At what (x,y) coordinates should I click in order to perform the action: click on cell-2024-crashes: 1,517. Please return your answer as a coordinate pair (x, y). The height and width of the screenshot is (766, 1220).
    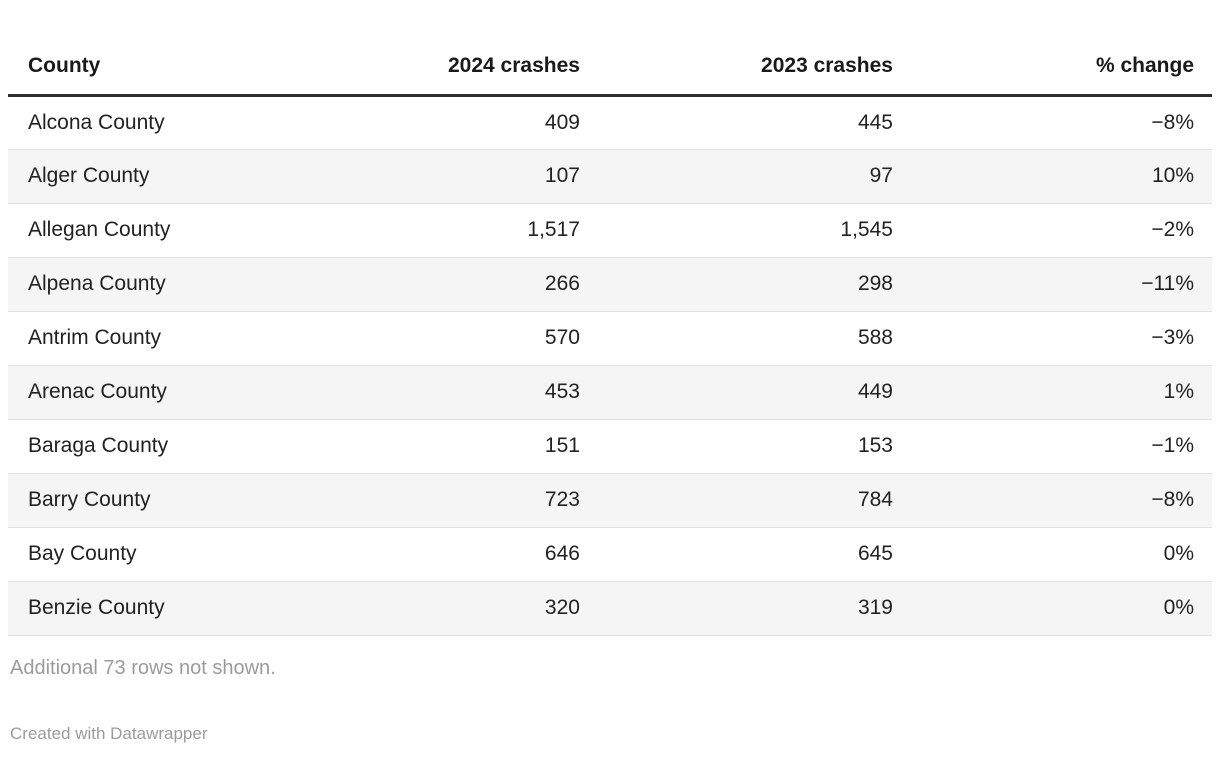
    Looking at the image, I should click on (453, 230).